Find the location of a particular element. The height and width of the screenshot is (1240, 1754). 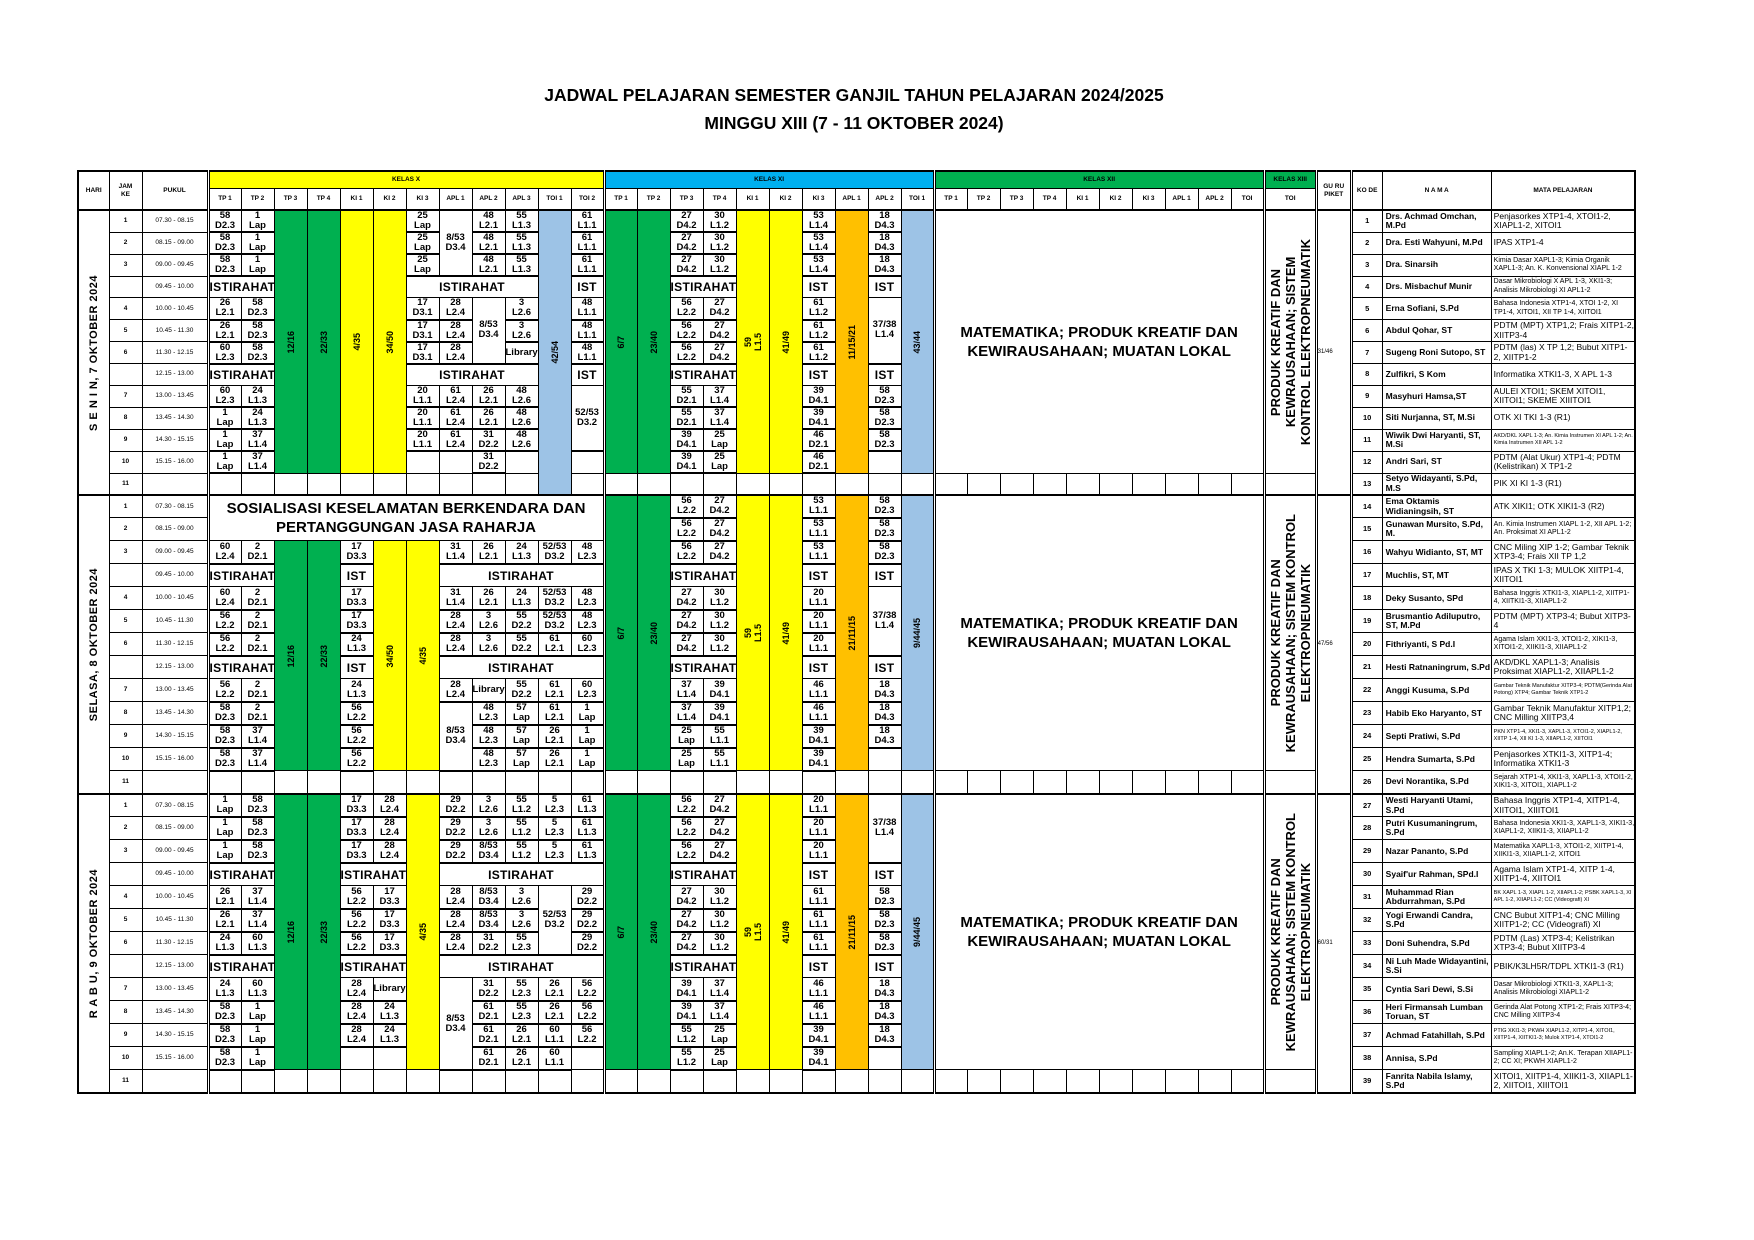

class-block-cell: 42/54 is located at coordinates (554, 352).